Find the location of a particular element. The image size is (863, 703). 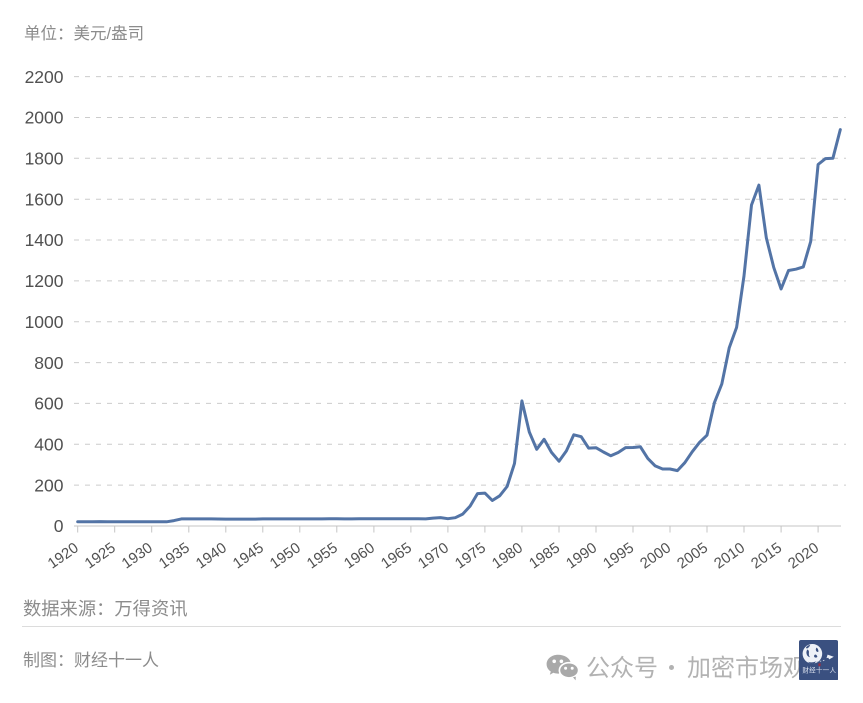

svg-text: 1995 is located at coordinates (618, 555).